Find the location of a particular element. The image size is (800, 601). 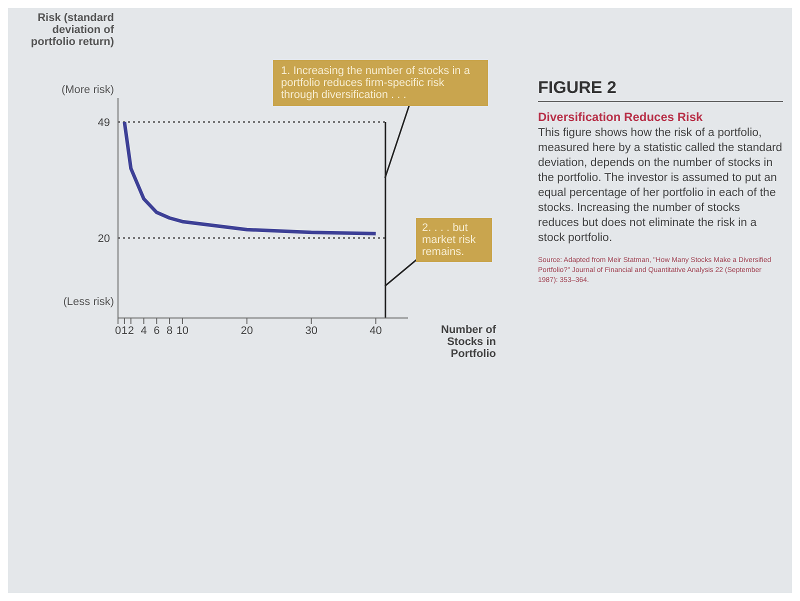

x-tick-label: 2 is located at coordinates (131, 330).